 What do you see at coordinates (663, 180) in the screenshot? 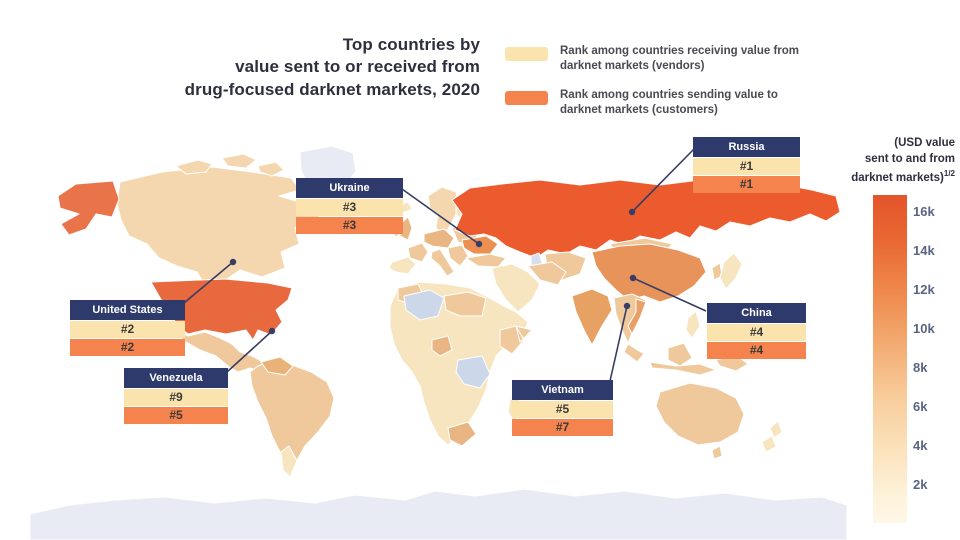
I see `connector-russia` at bounding box center [663, 180].